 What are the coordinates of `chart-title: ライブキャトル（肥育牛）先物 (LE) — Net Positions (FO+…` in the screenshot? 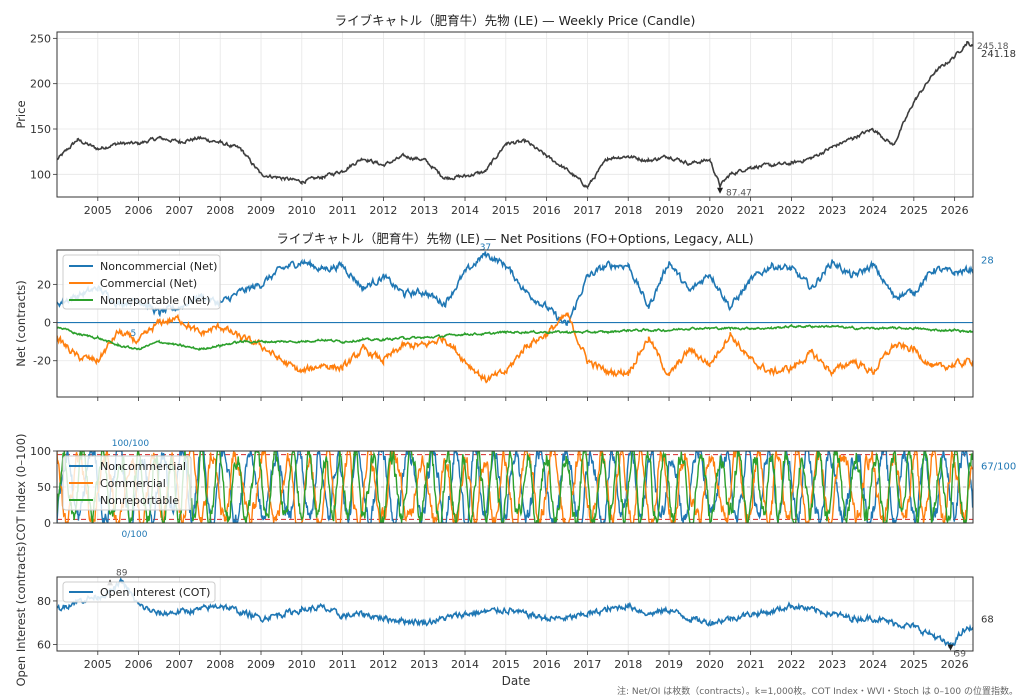 It's located at (514, 238).